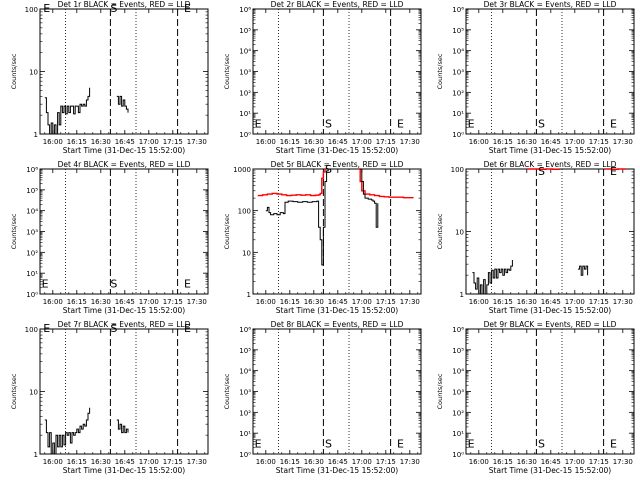 This screenshot has width=640, height=480. Describe the element at coordinates (113, 328) in the screenshot. I see `chart-7-marker-s-2: S` at that location.